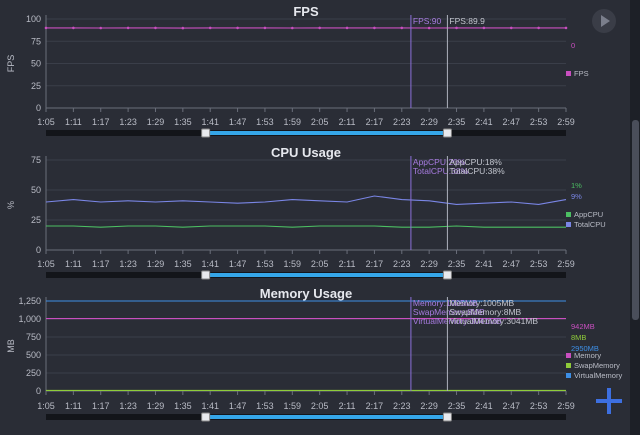 The image size is (640, 435). Describe the element at coordinates (29, 301) in the screenshot. I see `y-tick-label: 1,250` at that location.